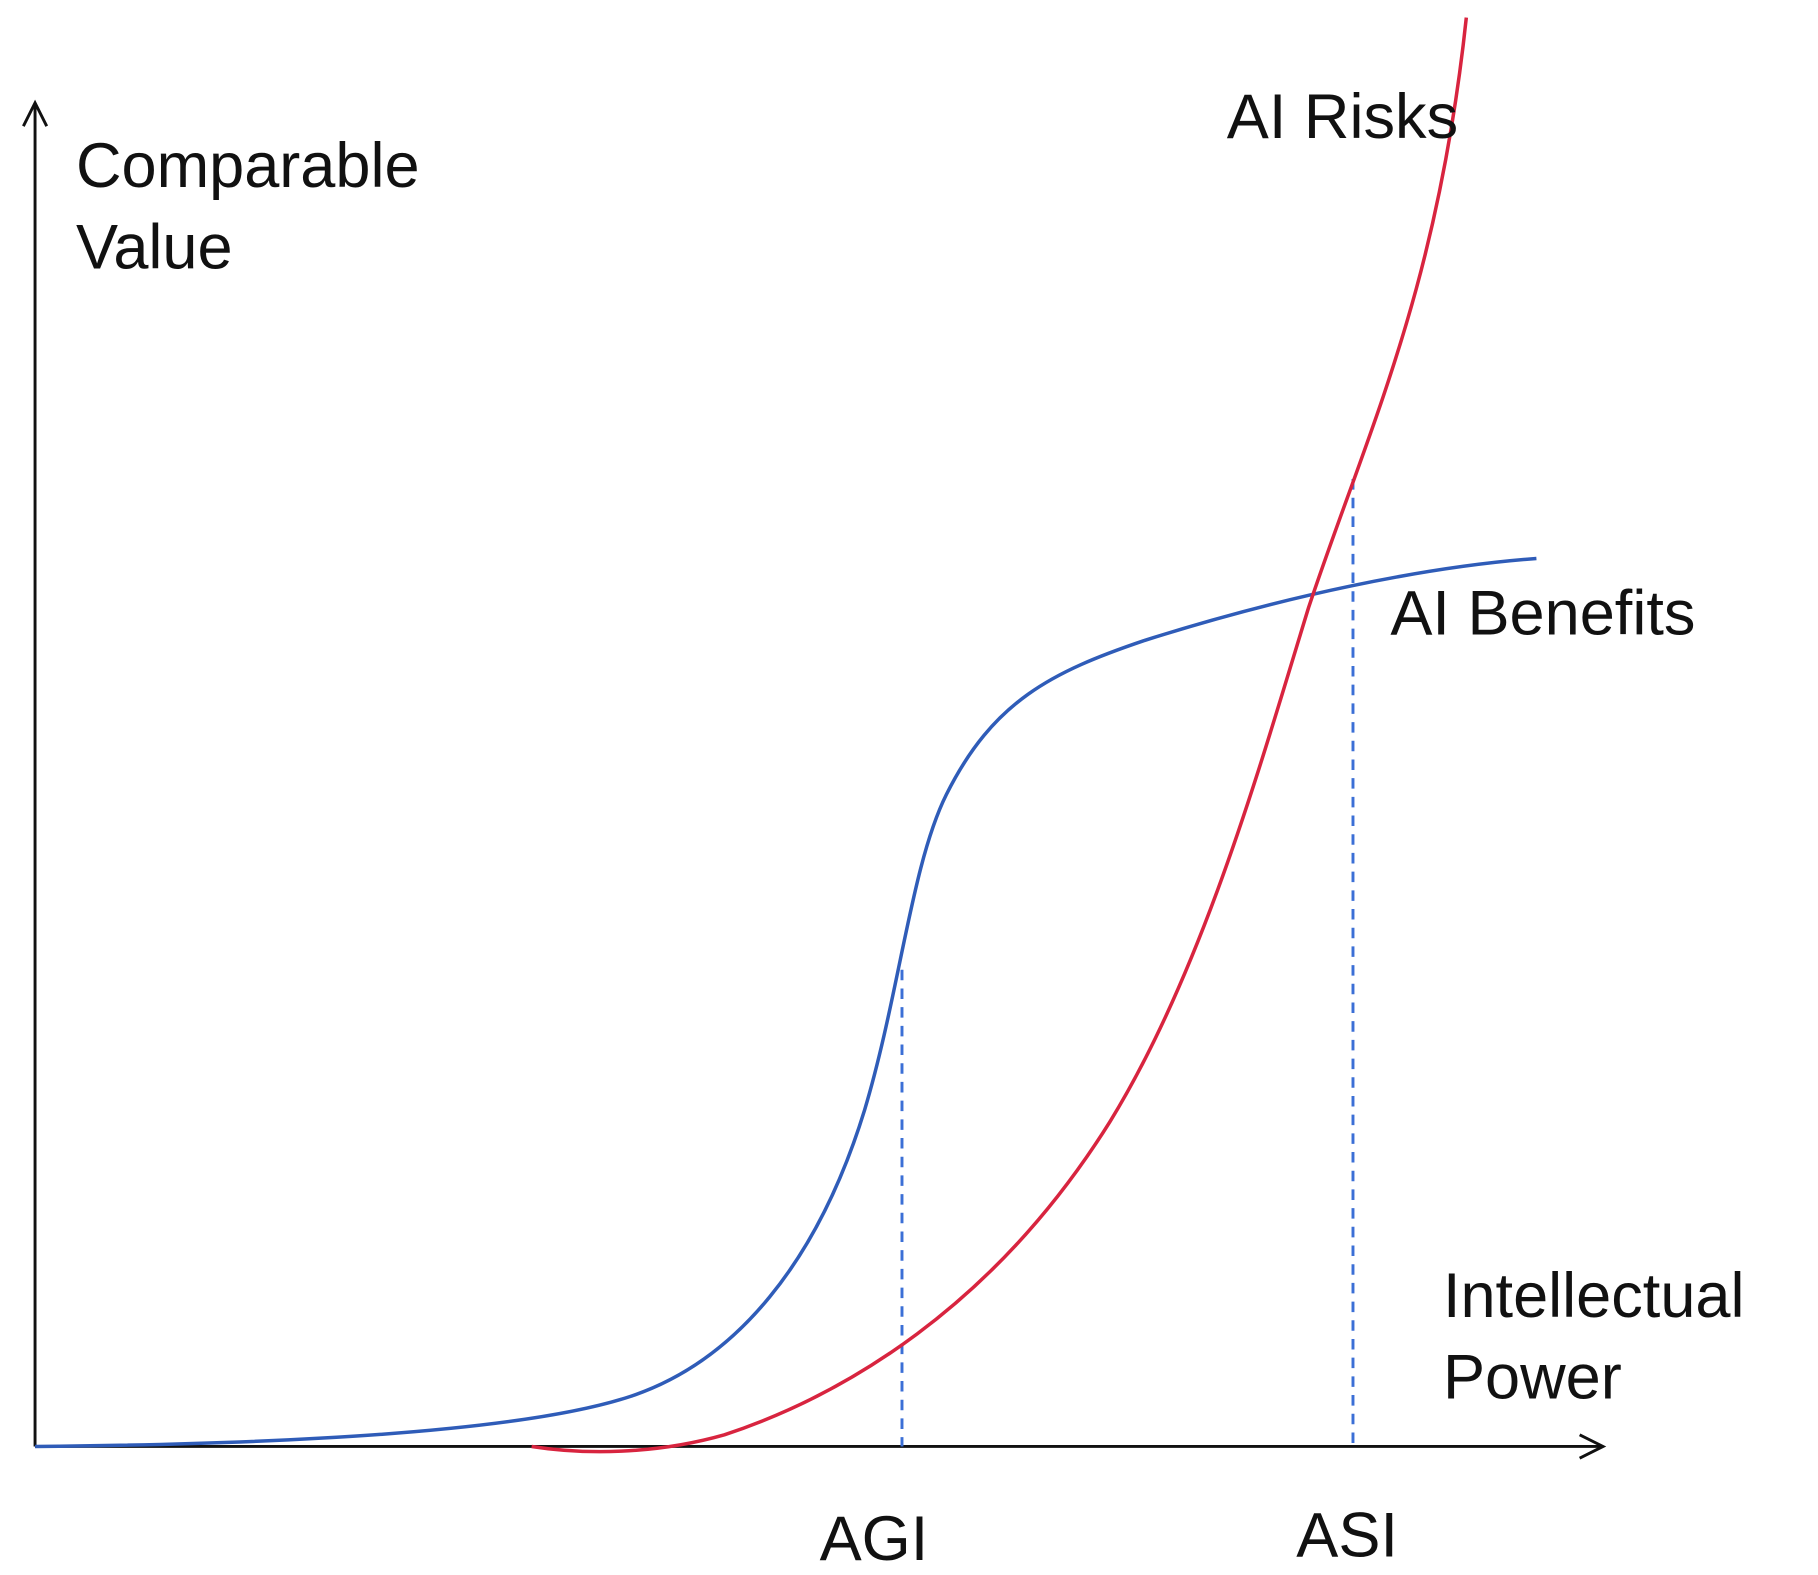  Describe the element at coordinates (1347, 1535) in the screenshot. I see `asi-label: ASI` at that location.